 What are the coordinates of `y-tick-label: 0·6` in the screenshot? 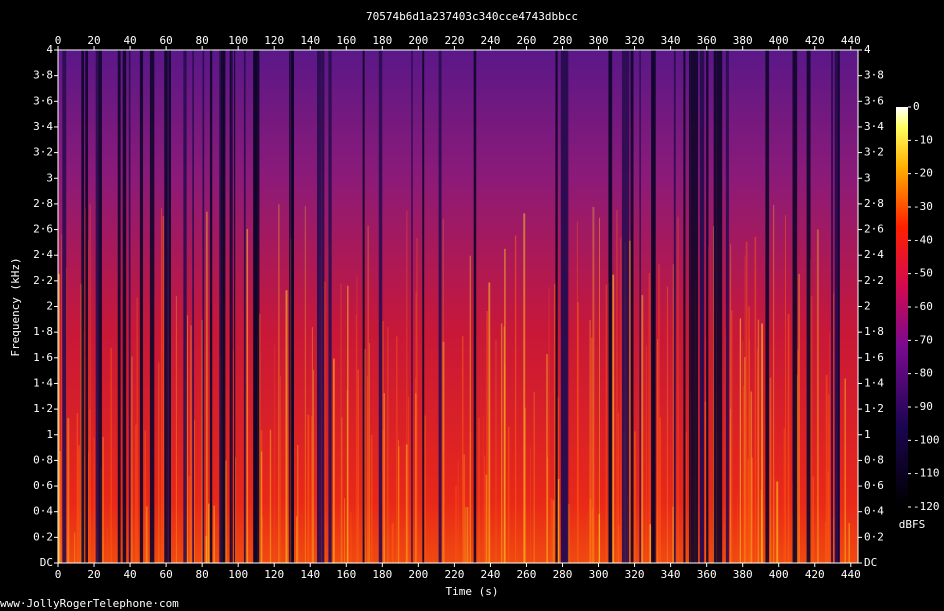 It's located at (43, 485).